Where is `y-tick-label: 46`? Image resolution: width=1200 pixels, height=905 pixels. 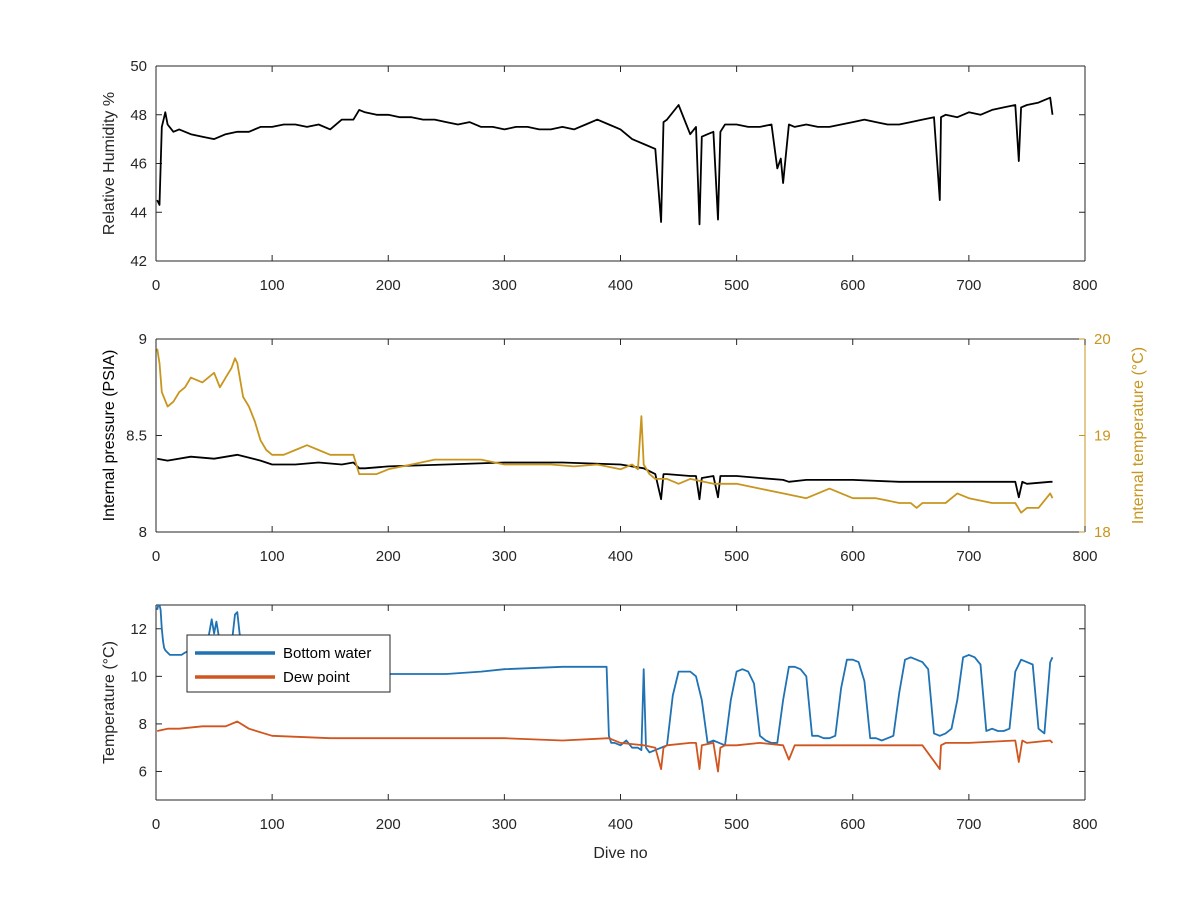 y-tick-label: 46 is located at coordinates (138, 164).